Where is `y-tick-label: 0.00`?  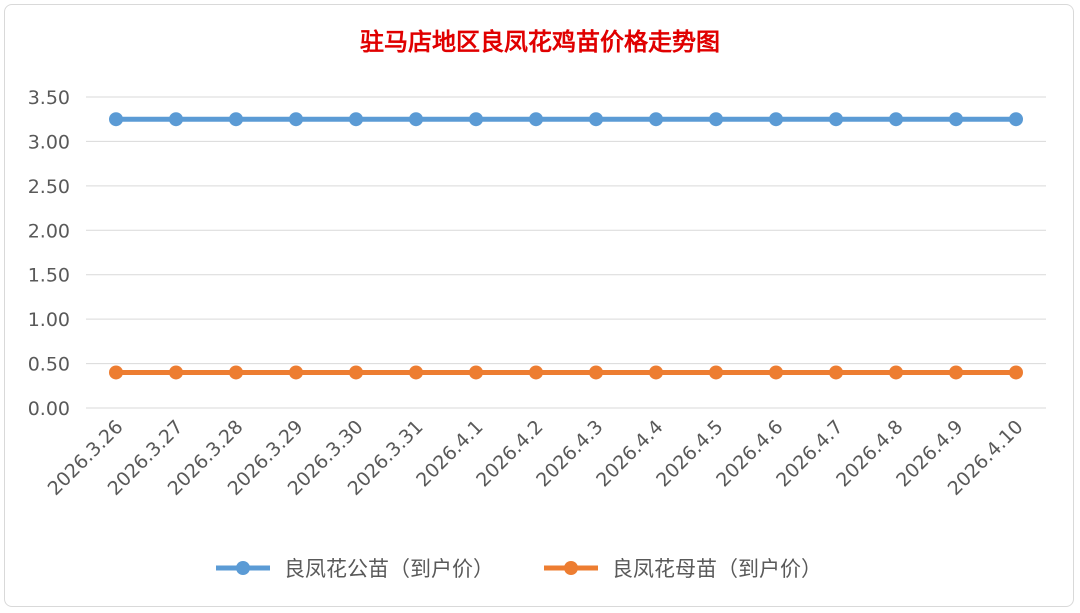
y-tick-label: 0.00 is located at coordinates (49, 409).